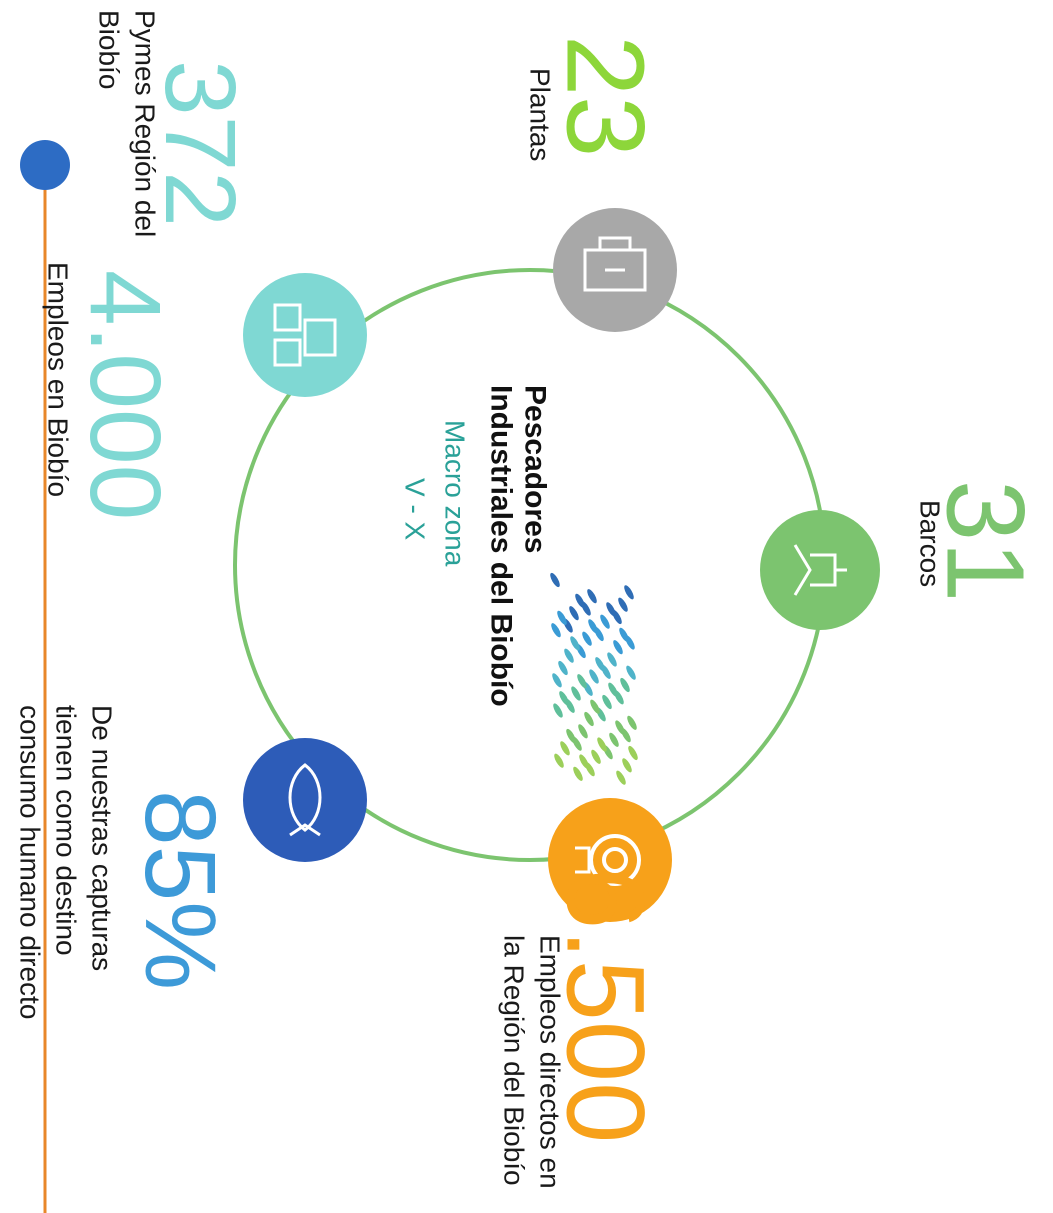 The image size is (1053, 1213). I want to click on stat-value: 372, so click(200, 143).